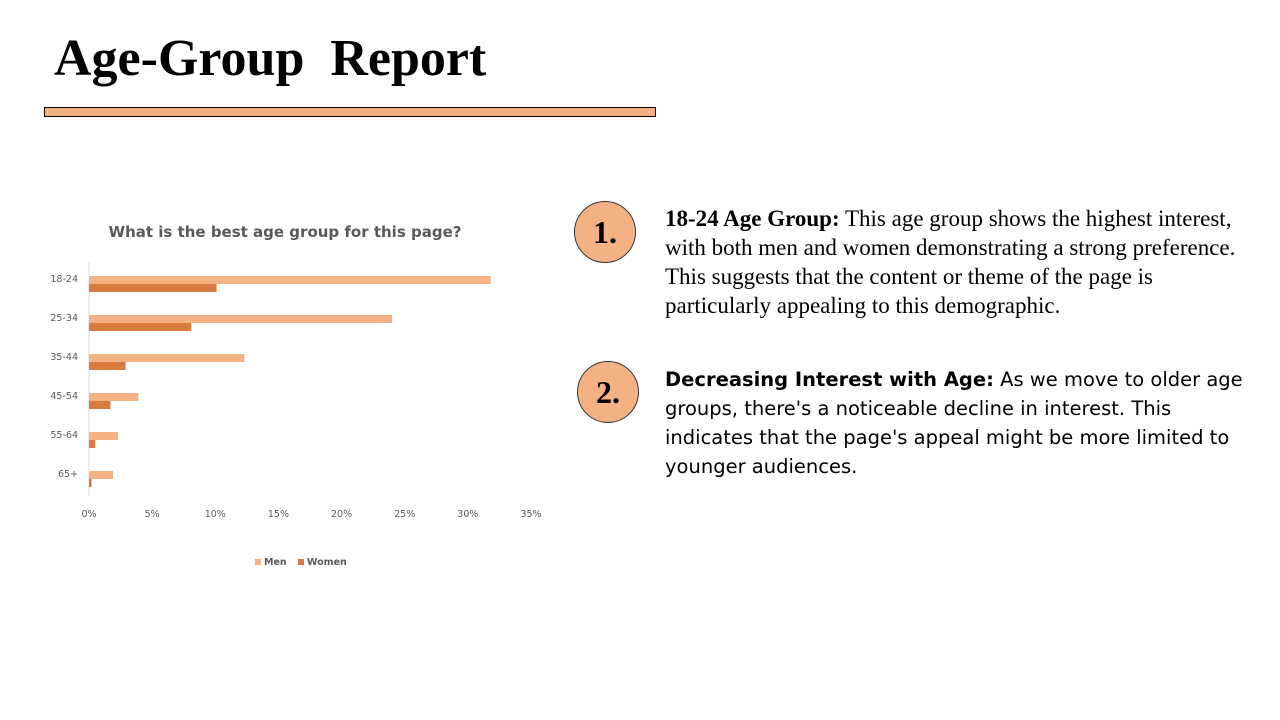 The image size is (1280, 720). I want to click on point-1-number-badge: 1., so click(605, 232).